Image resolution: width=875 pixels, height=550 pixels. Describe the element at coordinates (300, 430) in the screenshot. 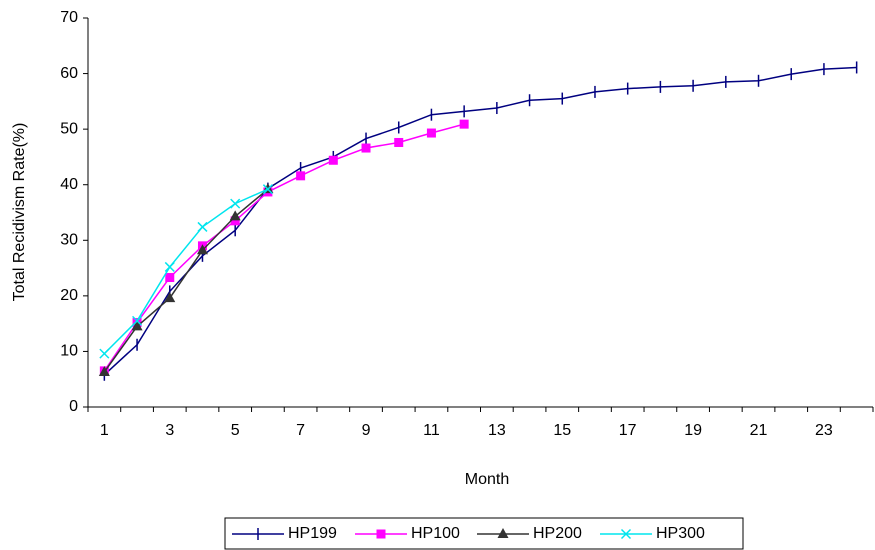

I see `x-tick-label: 7` at that location.